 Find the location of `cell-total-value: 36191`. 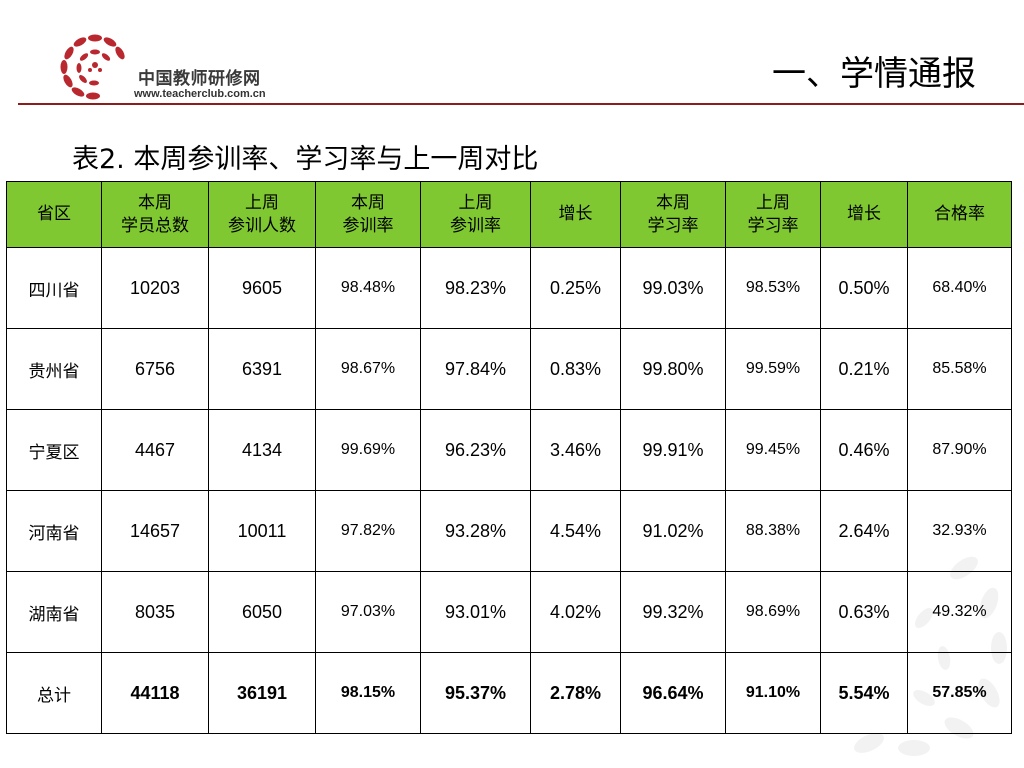

cell-total-value: 36191 is located at coordinates (262, 693).